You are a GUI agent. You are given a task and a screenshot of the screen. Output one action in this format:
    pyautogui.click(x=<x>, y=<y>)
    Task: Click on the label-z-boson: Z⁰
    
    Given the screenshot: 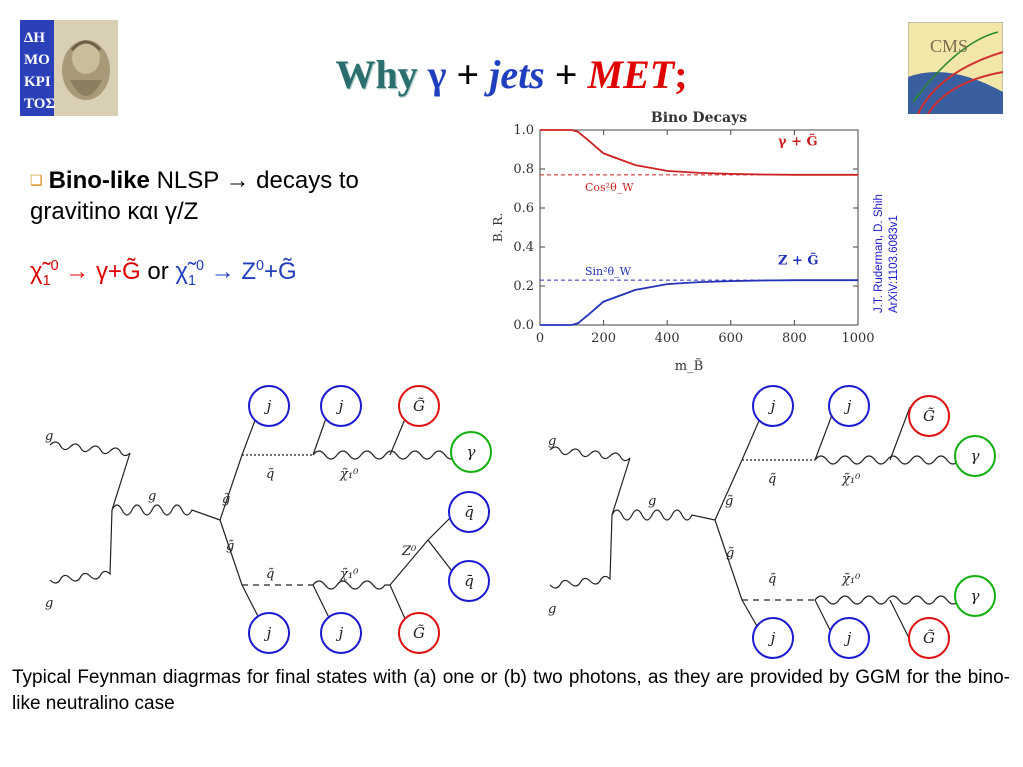 What is the action you would take?
    pyautogui.click(x=409, y=551)
    